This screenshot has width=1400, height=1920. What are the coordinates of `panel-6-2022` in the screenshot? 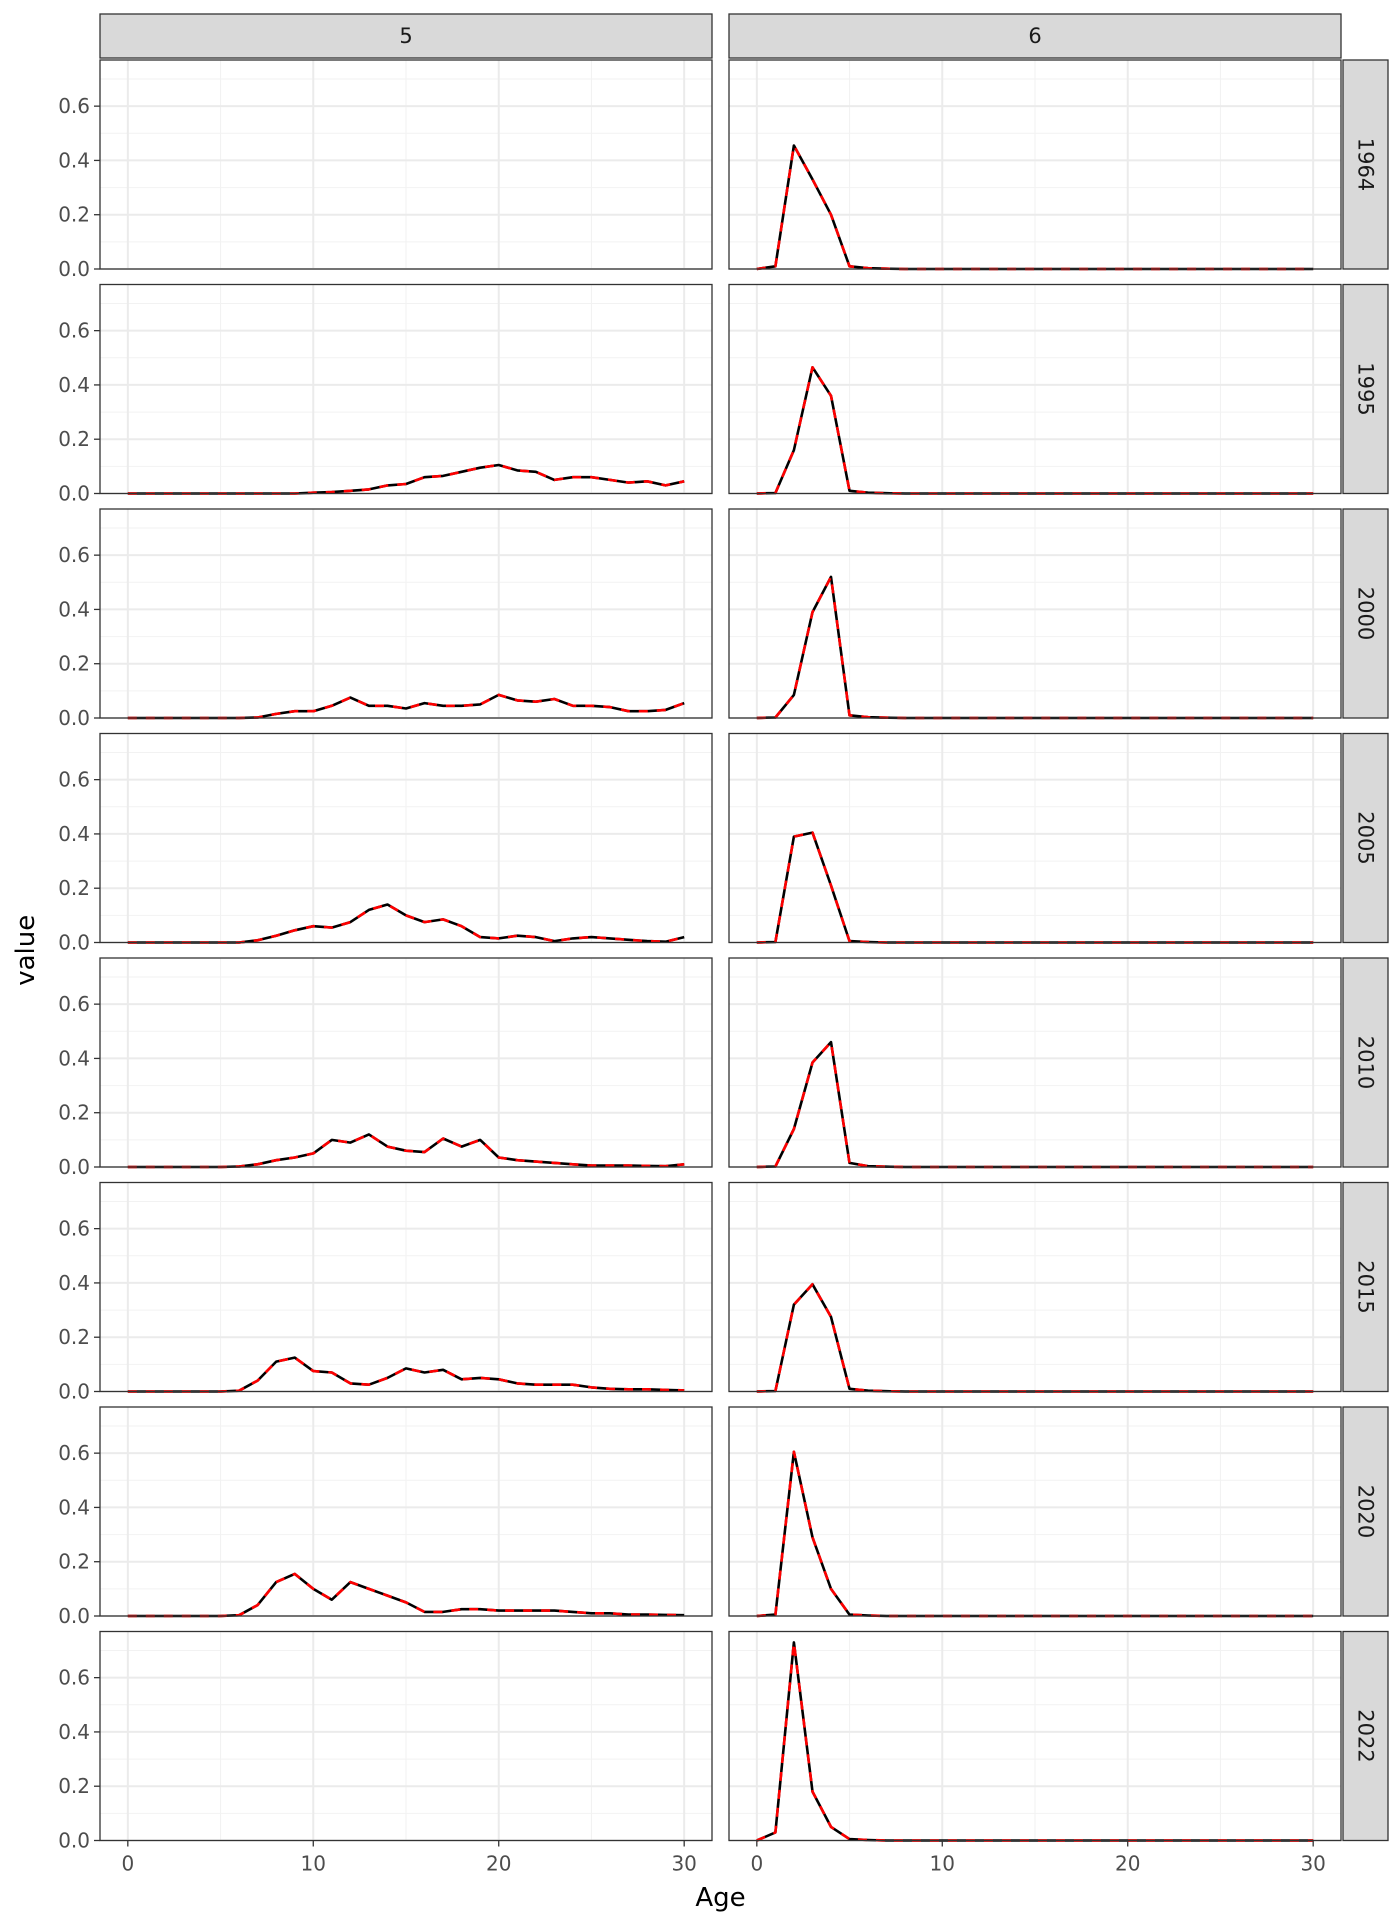 It's located at (1035, 1736).